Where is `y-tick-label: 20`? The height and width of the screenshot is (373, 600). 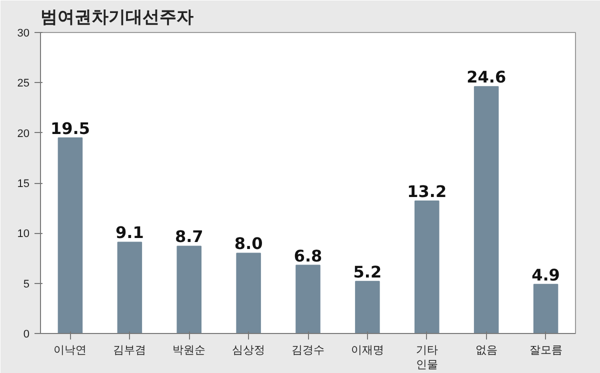 y-tick-label: 20 is located at coordinates (23, 134).